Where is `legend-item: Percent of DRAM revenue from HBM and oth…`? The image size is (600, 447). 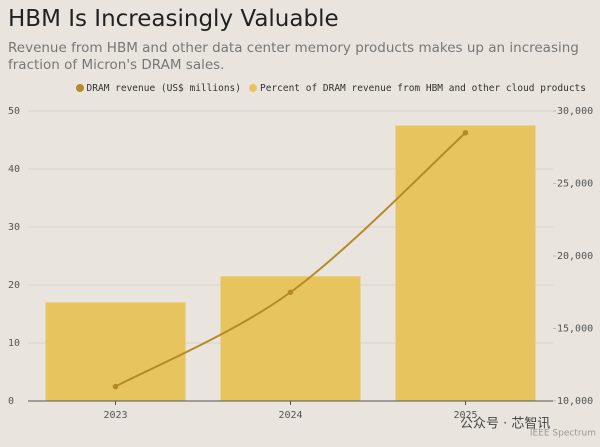
legend-item: Percent of DRAM revenue from HBM and oth… is located at coordinates (417, 88).